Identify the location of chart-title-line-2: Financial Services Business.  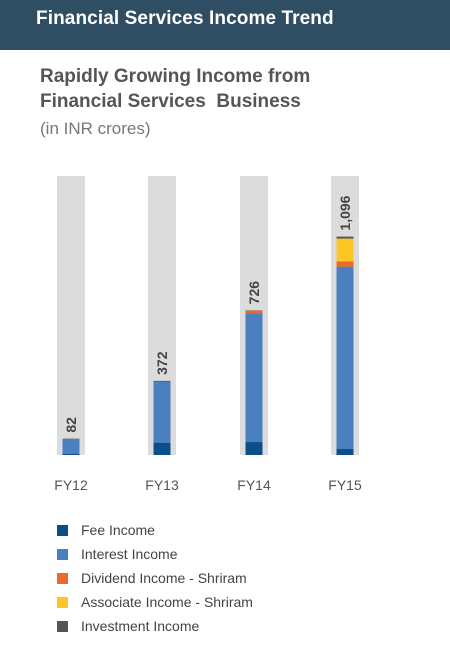
(170, 101).